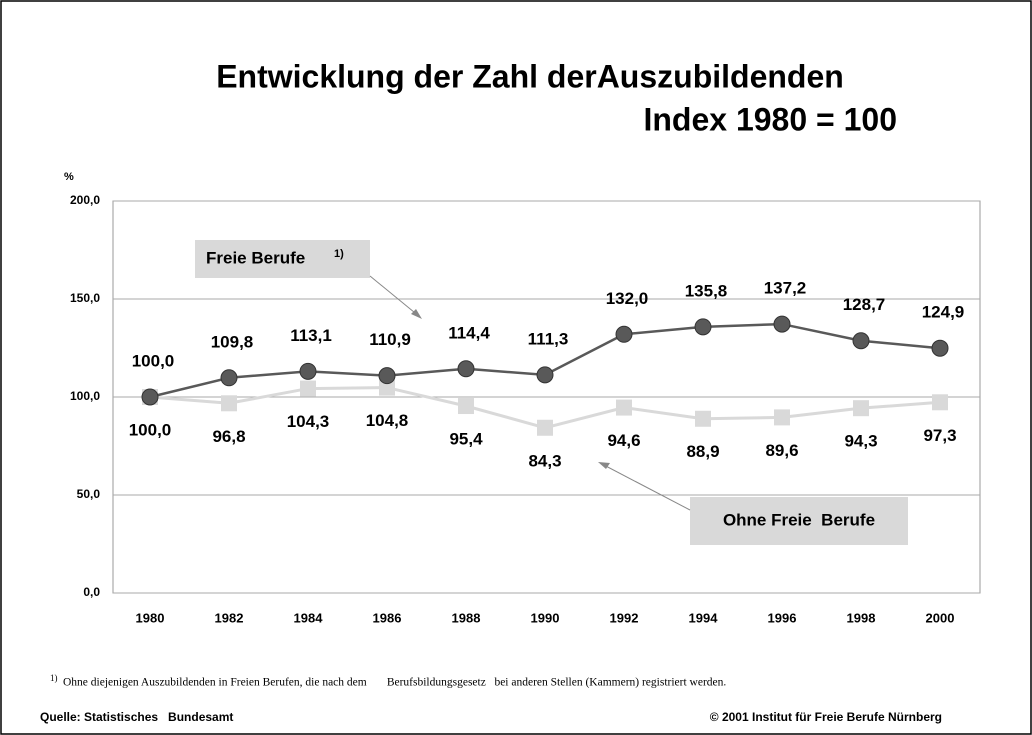  Describe the element at coordinates (860, 441) in the screenshot. I see `data-label: 94,3` at that location.